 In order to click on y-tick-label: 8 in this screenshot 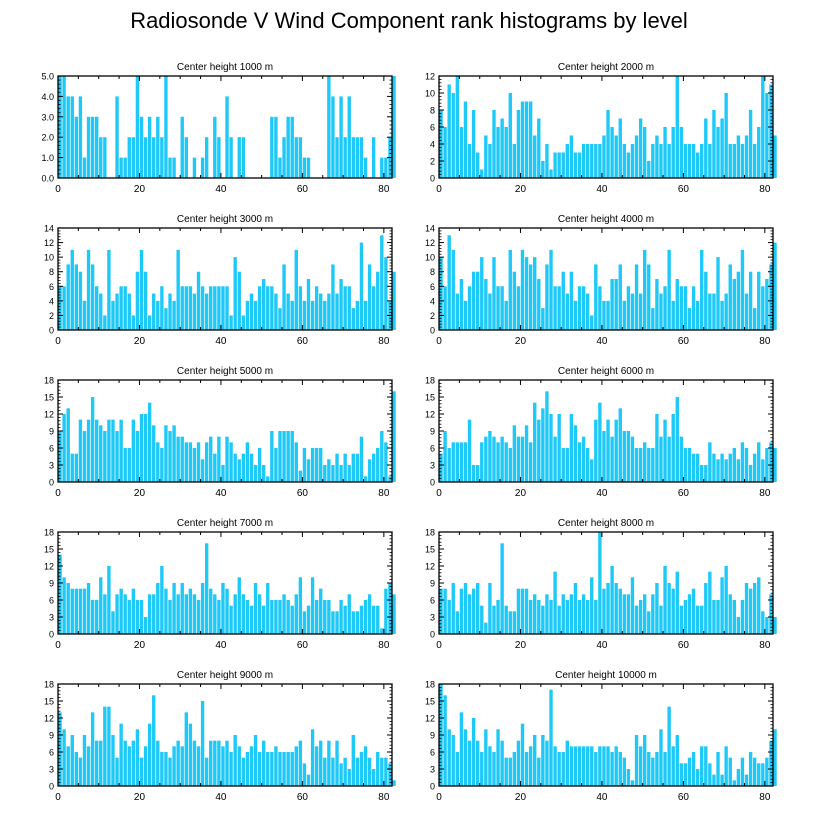, I will do `click(51, 272)`.